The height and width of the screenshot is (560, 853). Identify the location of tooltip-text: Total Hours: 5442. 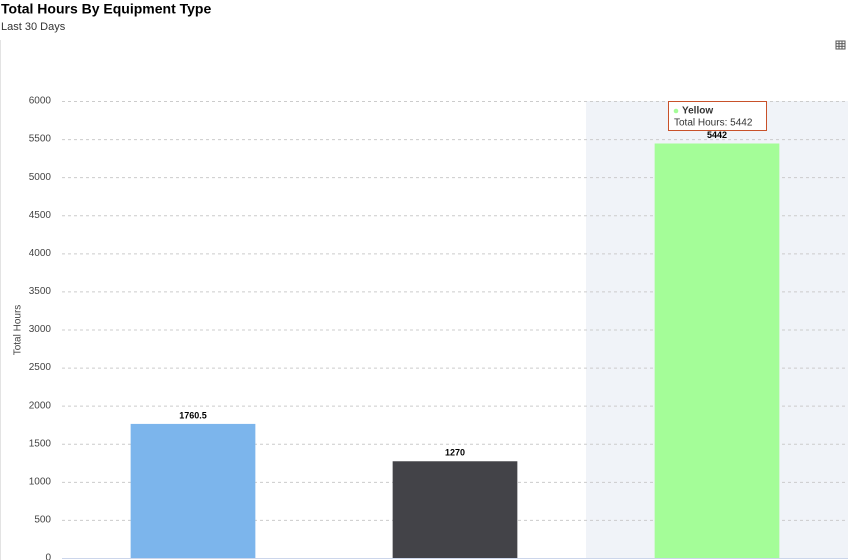
(713, 123).